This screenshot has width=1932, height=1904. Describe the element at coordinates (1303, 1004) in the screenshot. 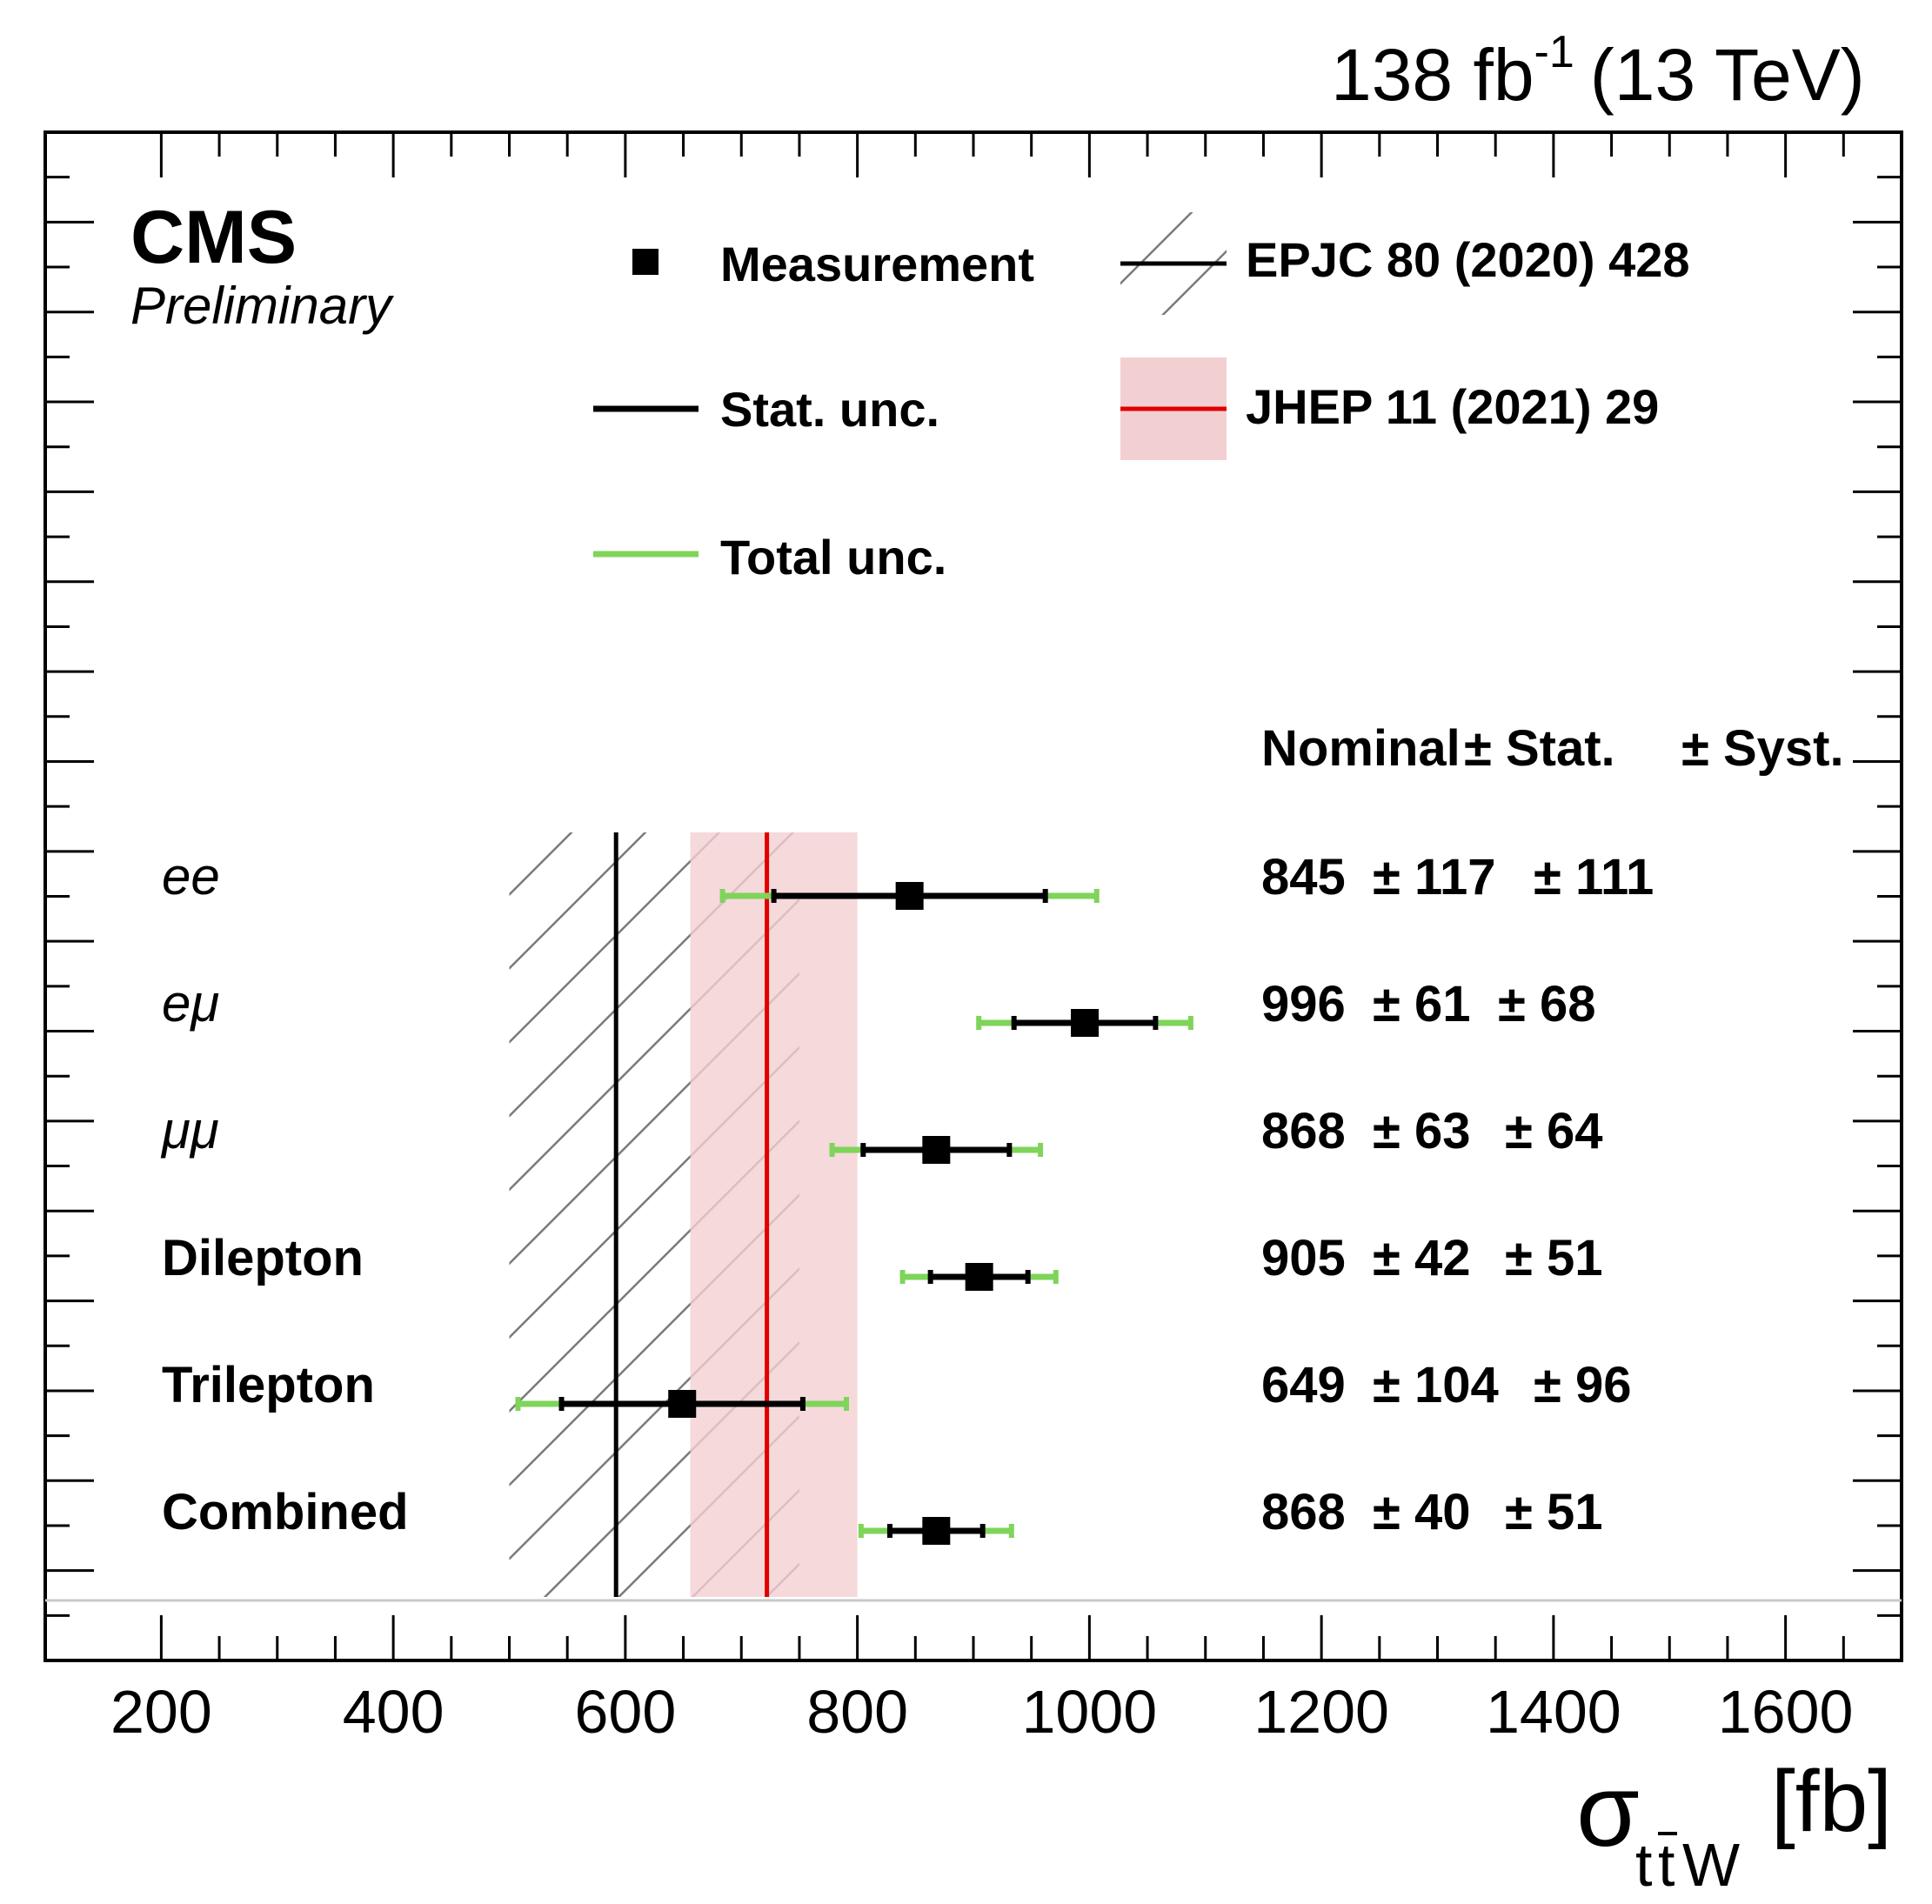

I see `row-nominal-emu: 996` at that location.